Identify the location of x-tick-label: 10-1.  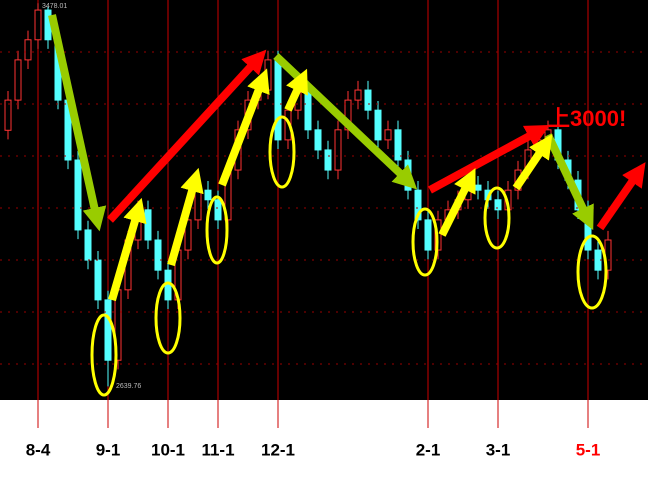
(168, 449).